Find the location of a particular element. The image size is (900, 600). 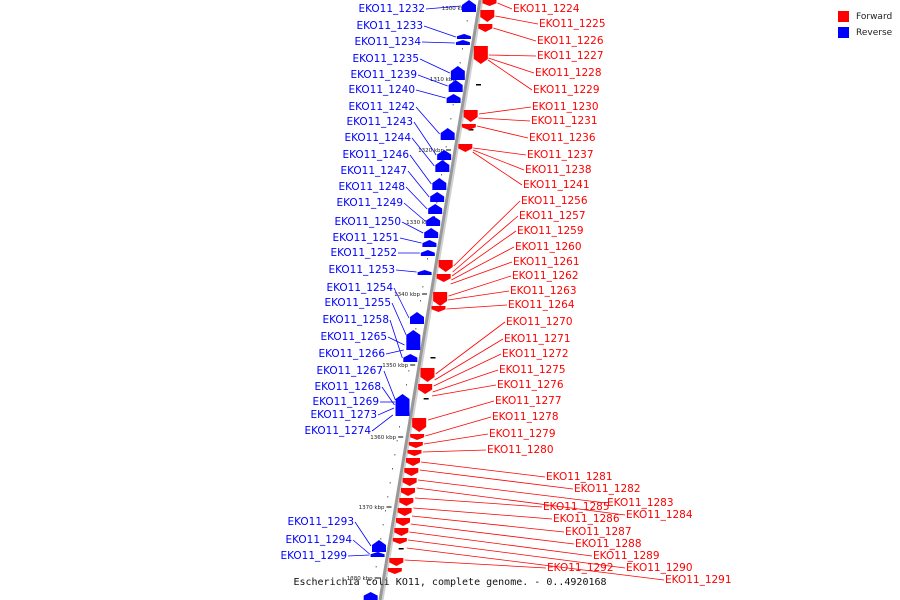

reverse-gene-label: EKO11_1294 is located at coordinates (318, 540).